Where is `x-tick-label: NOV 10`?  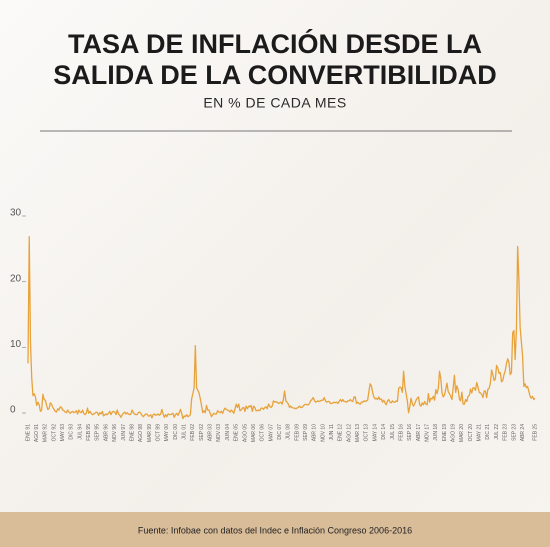
x-tick-label: NOV 10 is located at coordinates (323, 433).